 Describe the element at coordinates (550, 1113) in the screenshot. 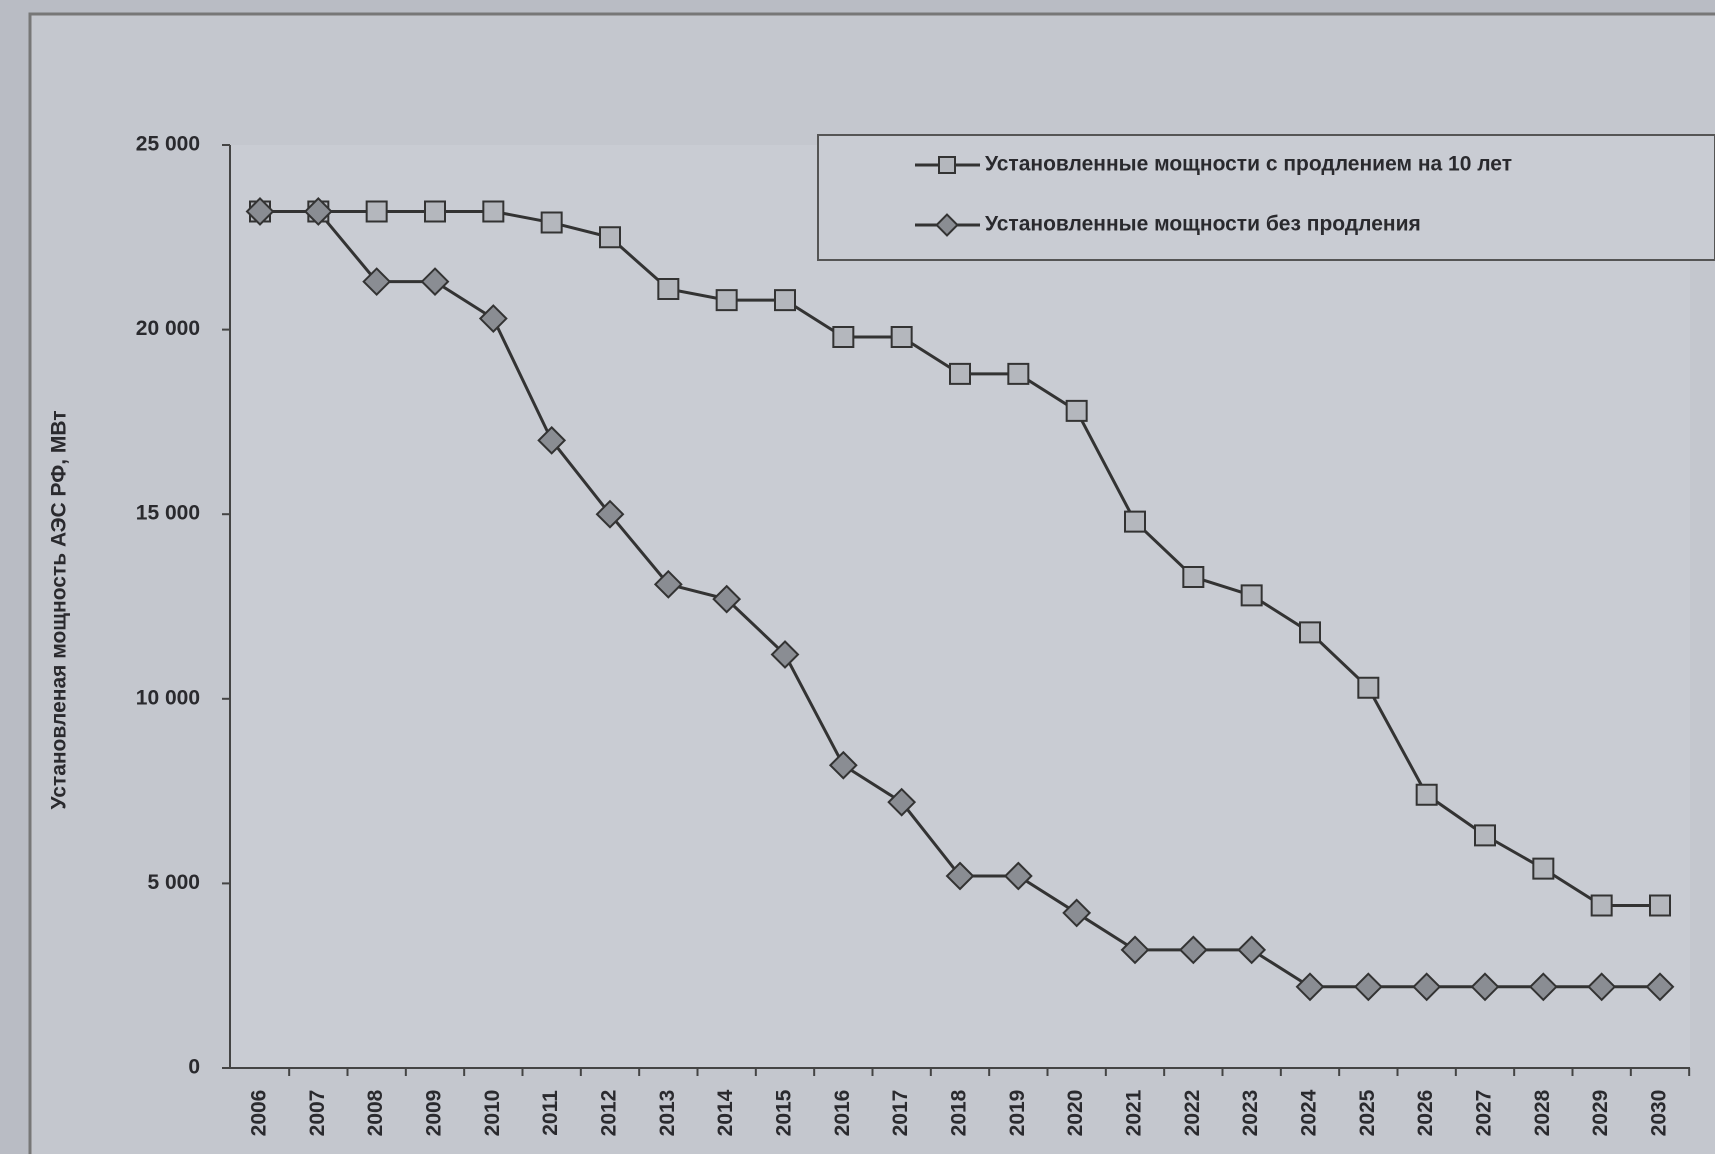

I see `x-tick-label: 2011` at that location.